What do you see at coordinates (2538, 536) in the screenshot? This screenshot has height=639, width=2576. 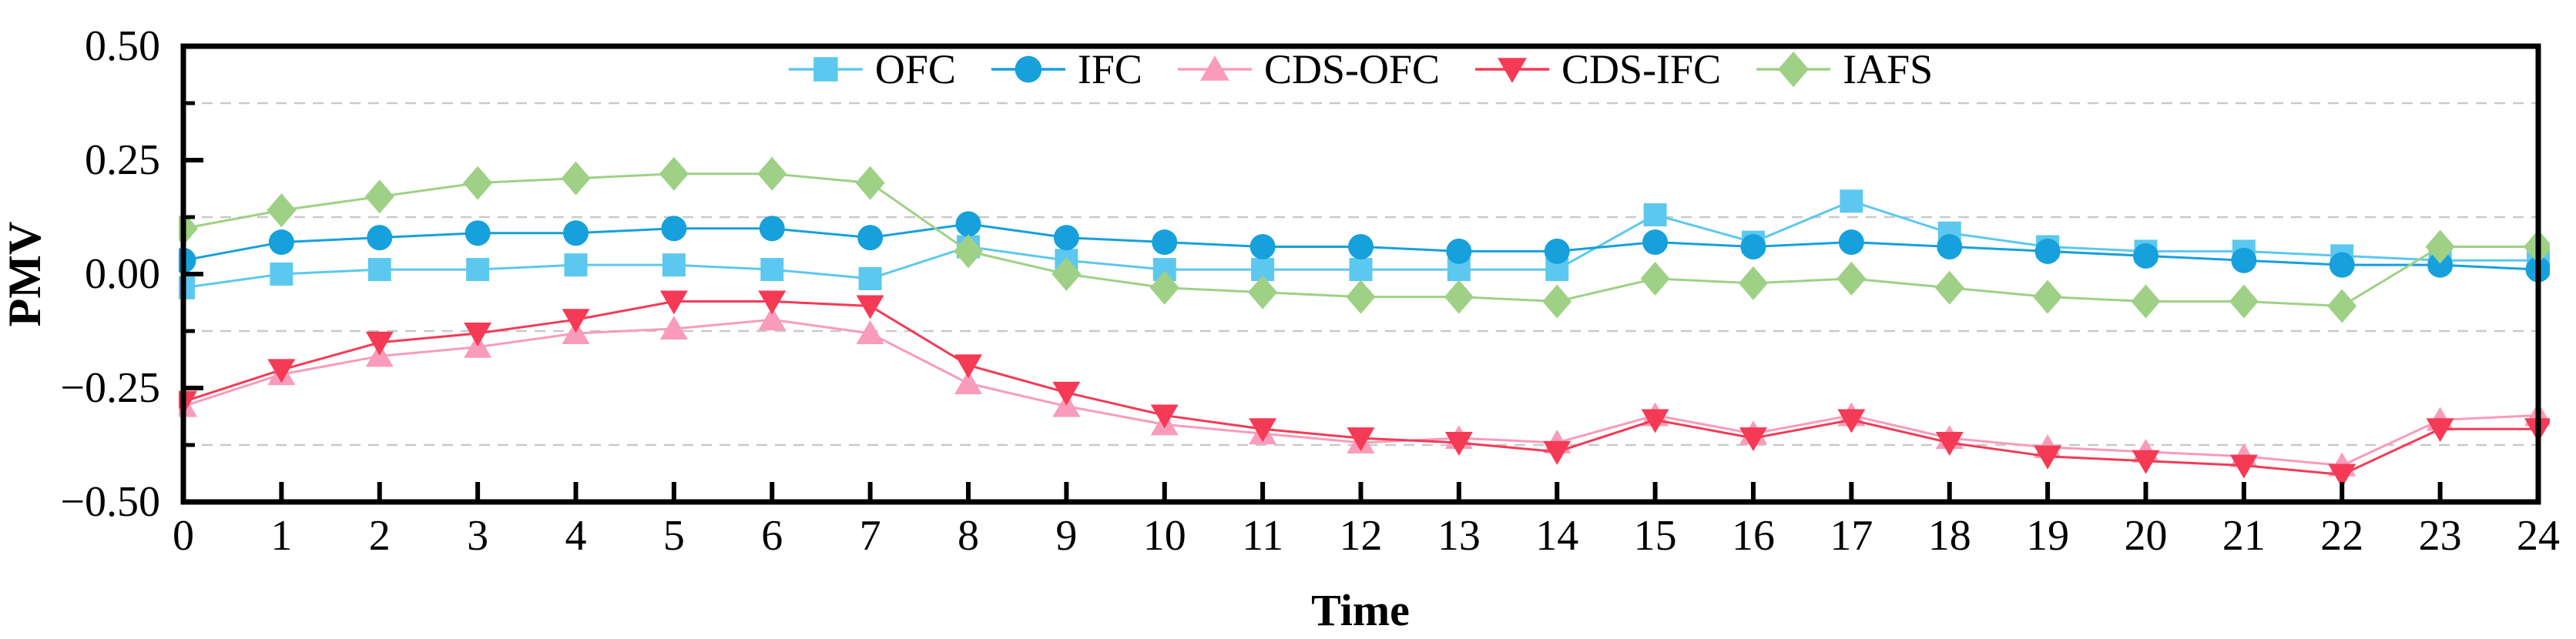 I see `x-tick-label: 24` at bounding box center [2538, 536].